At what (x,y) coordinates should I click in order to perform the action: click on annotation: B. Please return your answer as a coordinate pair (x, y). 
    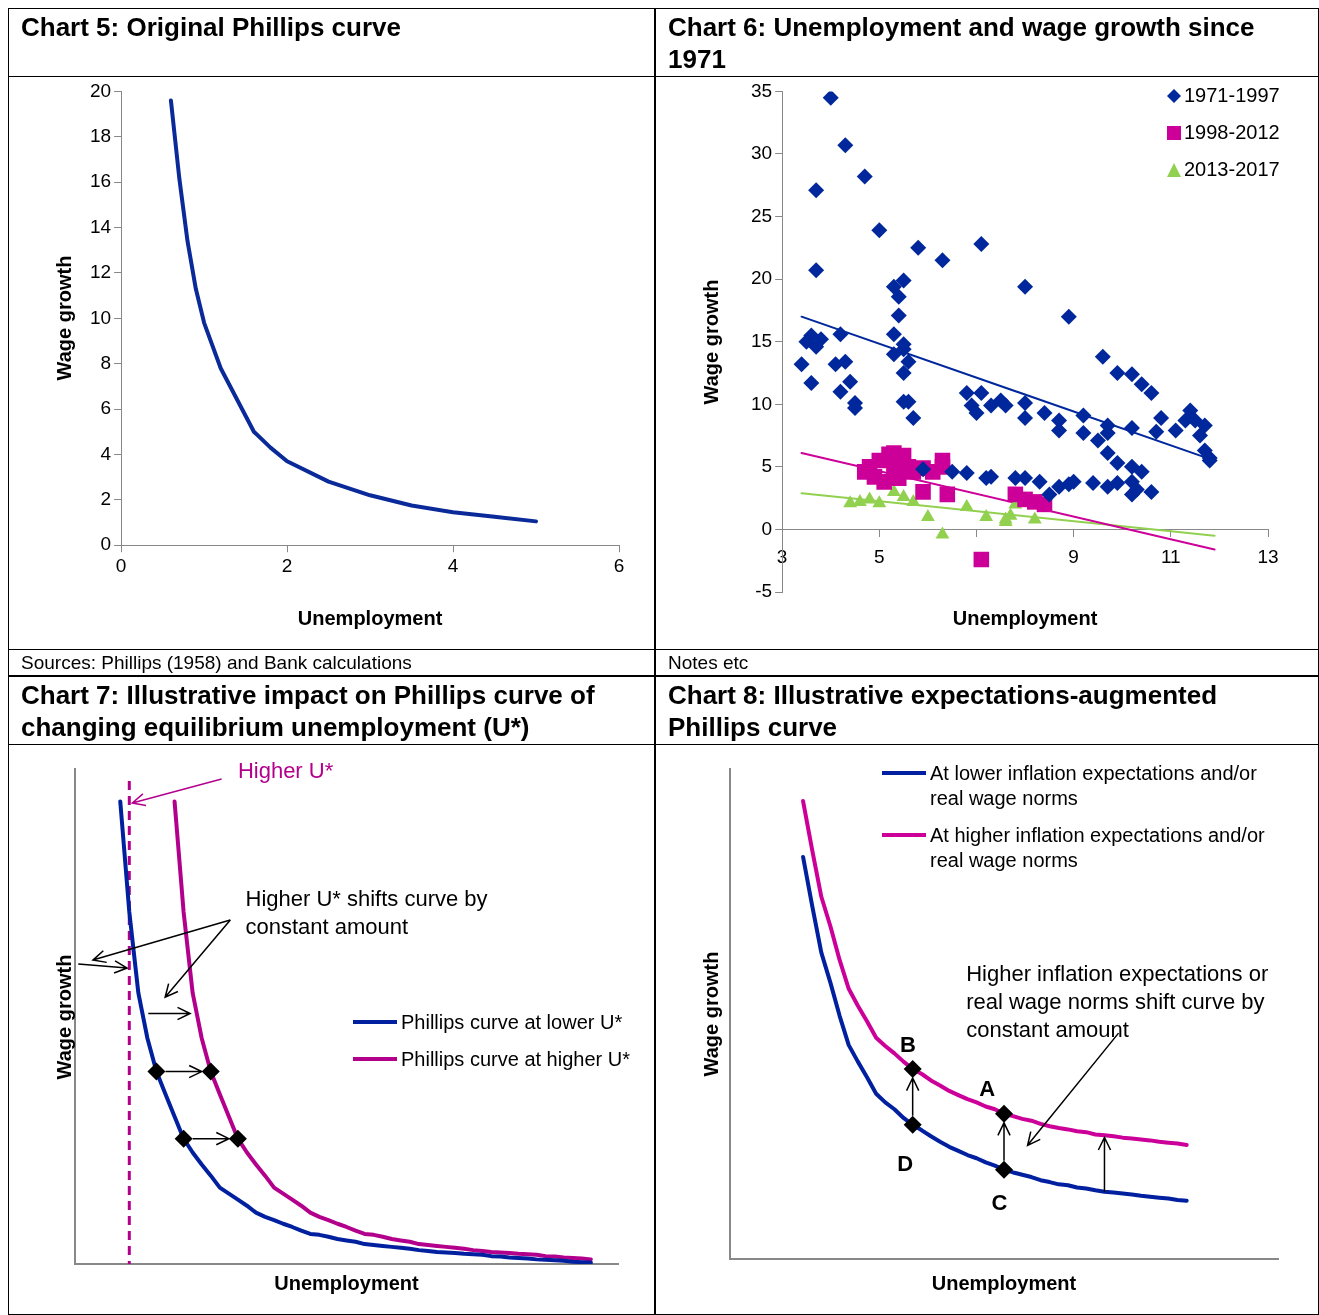
    Looking at the image, I should click on (907, 1045).